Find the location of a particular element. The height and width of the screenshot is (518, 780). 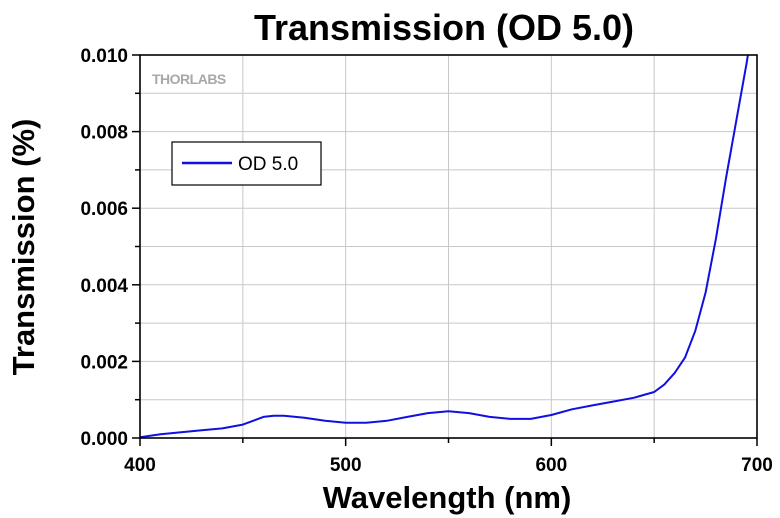

y-tick-label: 0.000 is located at coordinates (104, 439).